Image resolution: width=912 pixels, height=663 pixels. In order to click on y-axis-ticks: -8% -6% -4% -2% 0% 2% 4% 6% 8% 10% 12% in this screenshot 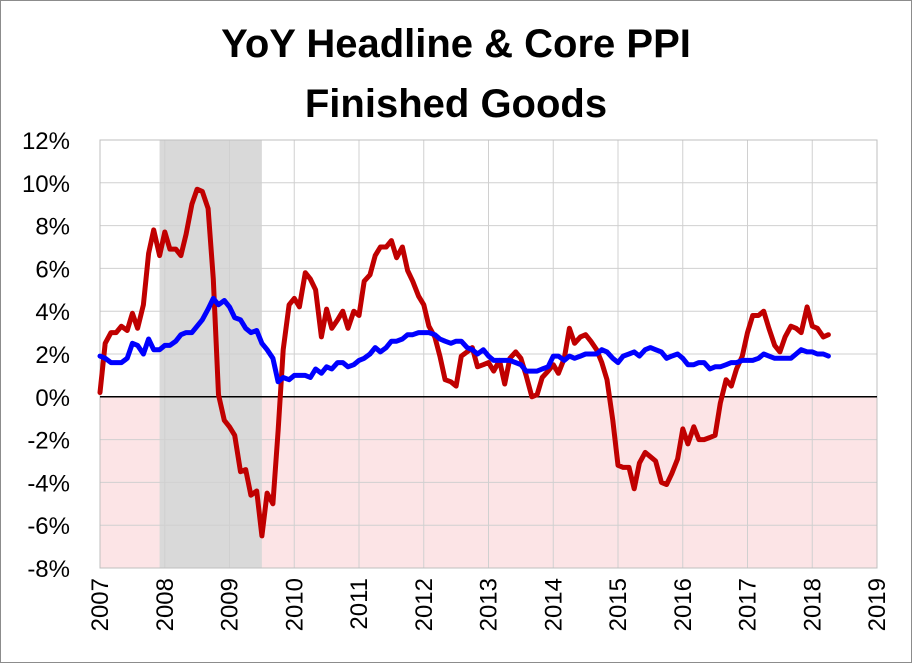, I will do `click(46, 355)`.